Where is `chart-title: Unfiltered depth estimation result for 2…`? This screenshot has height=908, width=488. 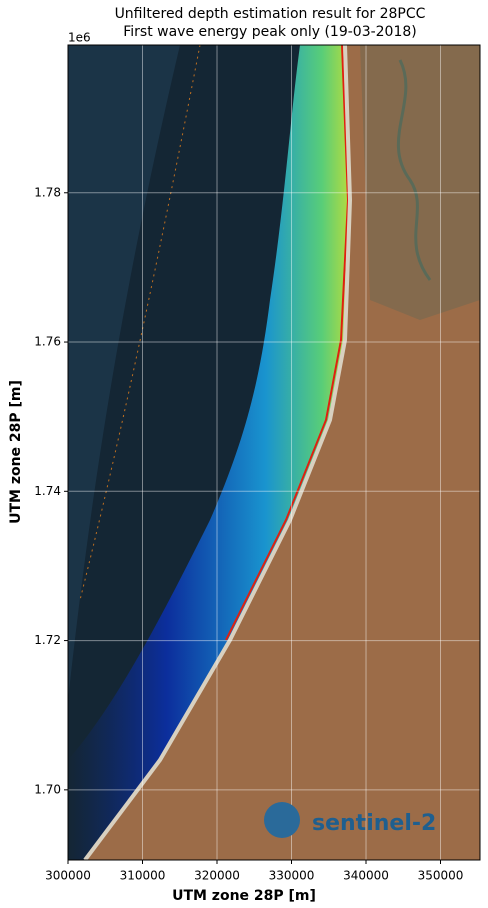 chart-title: Unfiltered depth estimation result for 2… is located at coordinates (270, 14).